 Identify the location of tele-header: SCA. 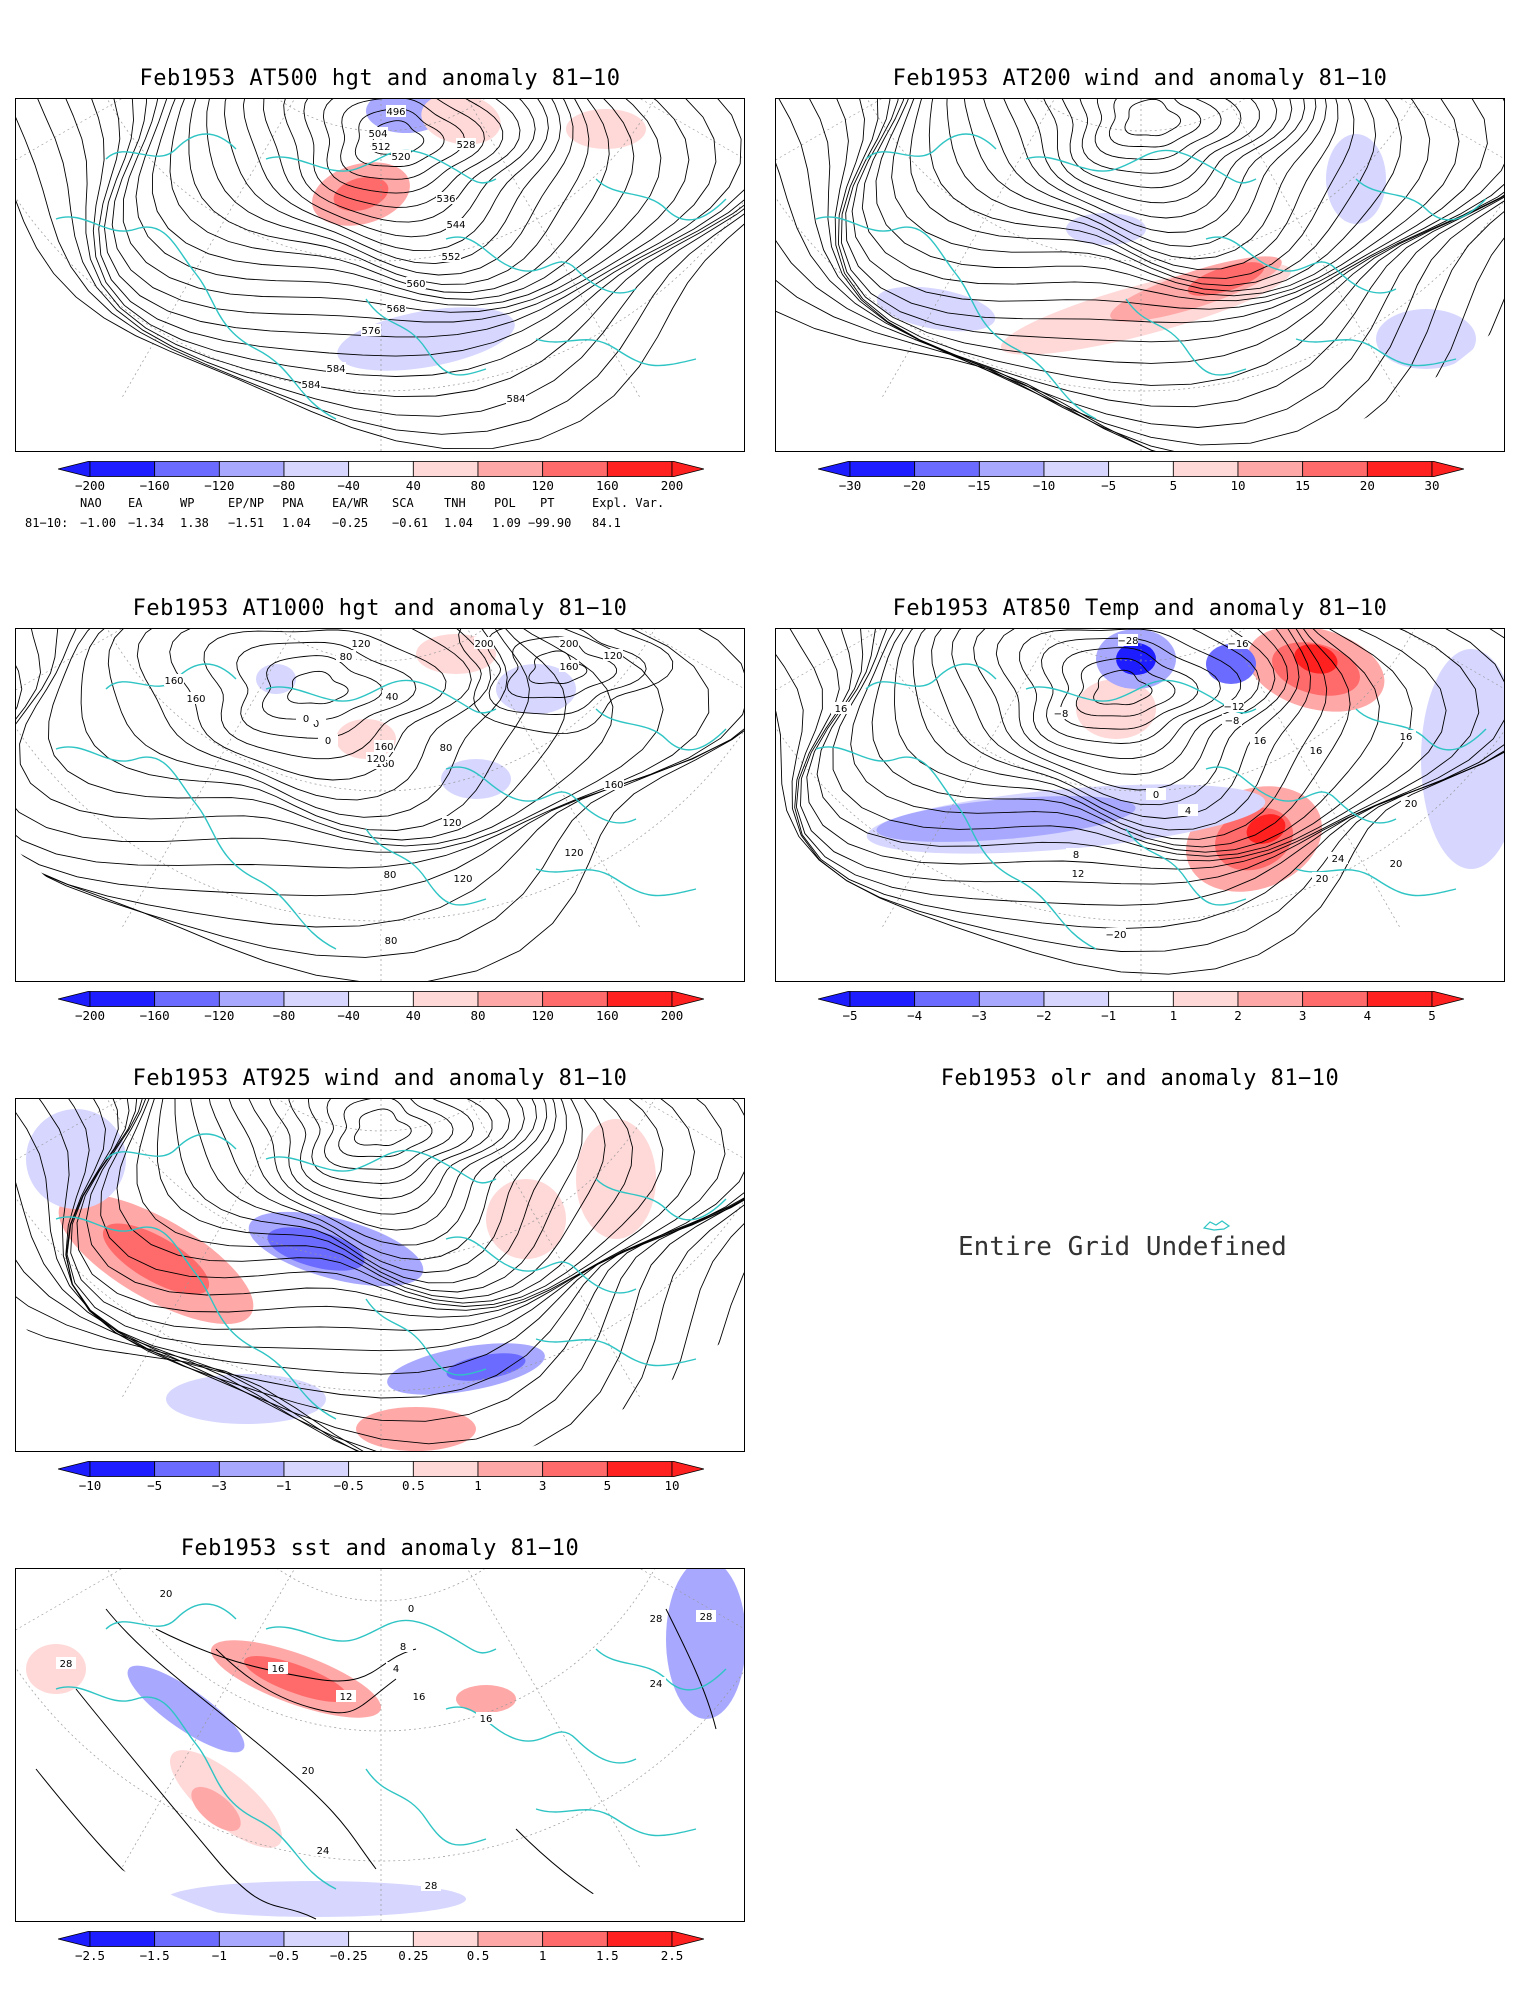
(403, 503).